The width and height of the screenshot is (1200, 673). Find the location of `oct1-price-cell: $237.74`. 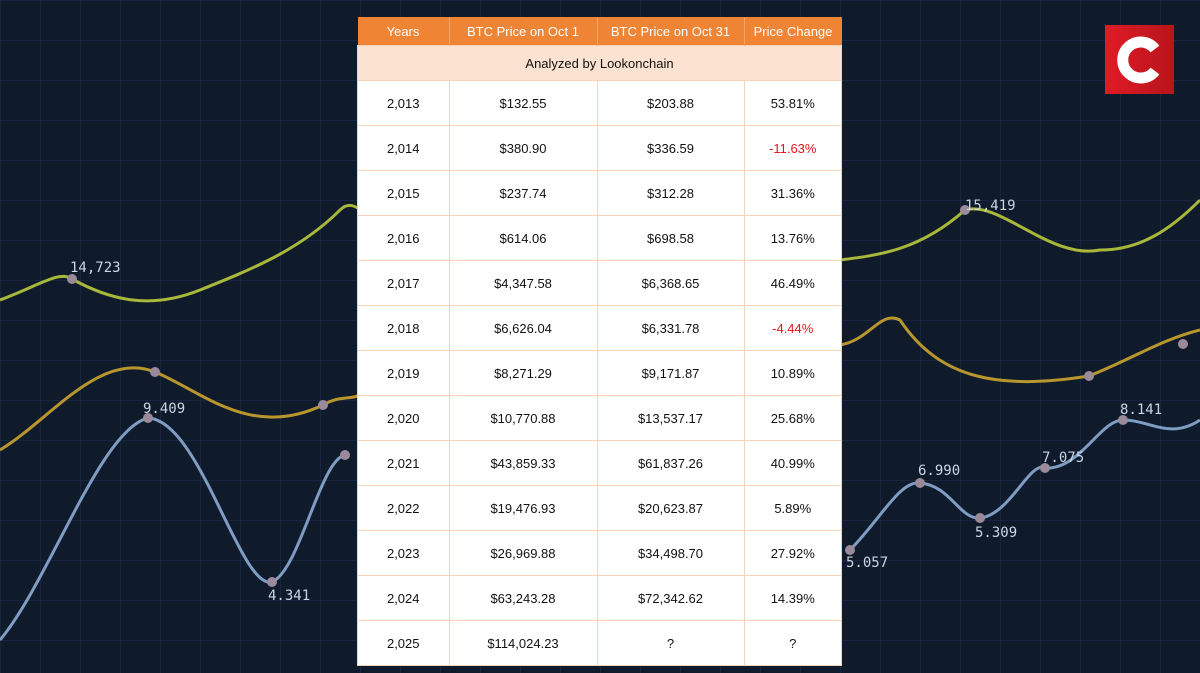

oct1-price-cell: $237.74 is located at coordinates (523, 193).